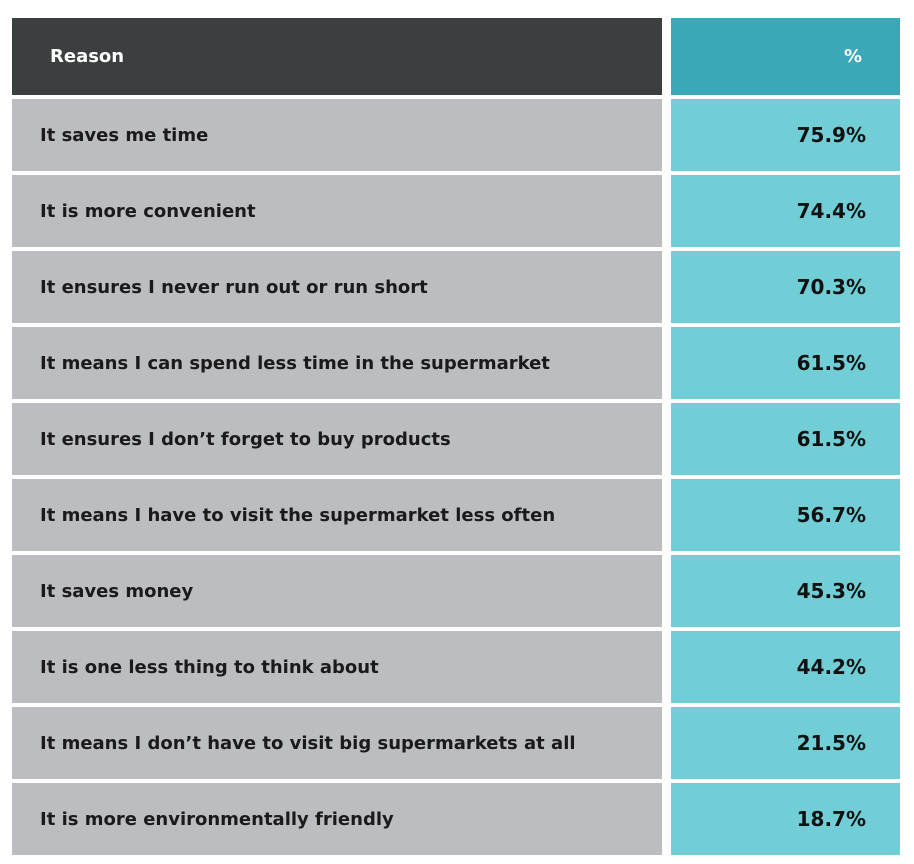 Image resolution: width=914 pixels, height=864 pixels. What do you see at coordinates (785, 287) in the screenshot?
I see `row-percent: 70.3%` at bounding box center [785, 287].